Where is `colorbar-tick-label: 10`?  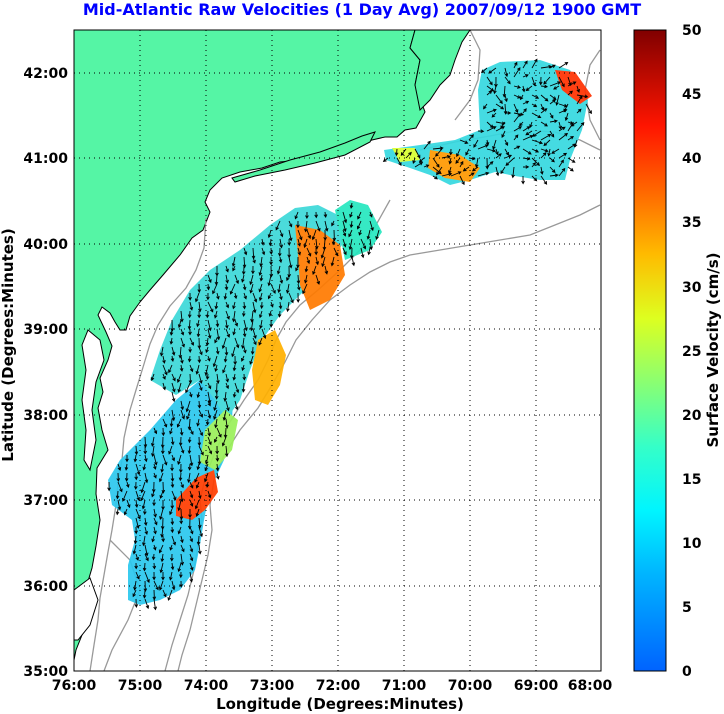
colorbar-tick-label: 10 is located at coordinates (692, 544).